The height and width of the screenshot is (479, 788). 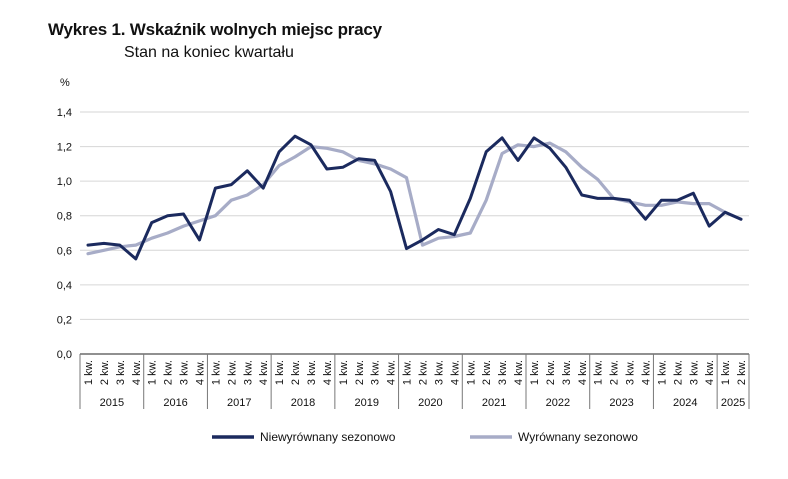 What do you see at coordinates (578, 437) in the screenshot?
I see `legend-label: Wyrównany sezonowo` at bounding box center [578, 437].